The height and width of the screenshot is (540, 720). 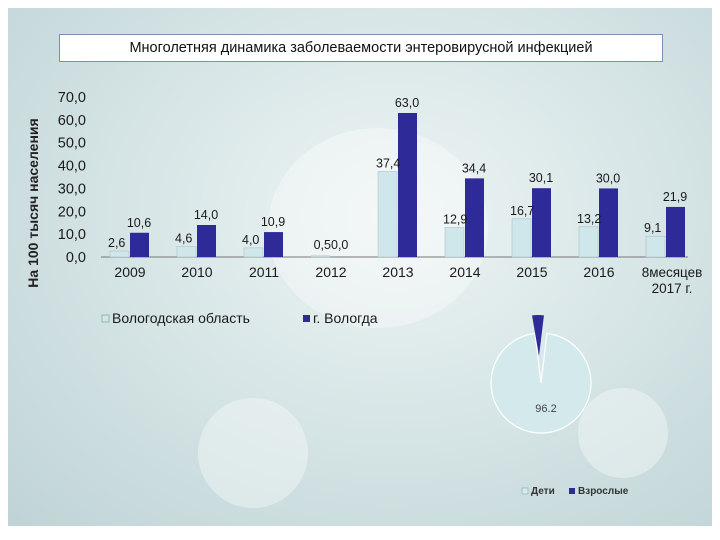 I want to click on x-tick-label: 2011, so click(x=264, y=272).